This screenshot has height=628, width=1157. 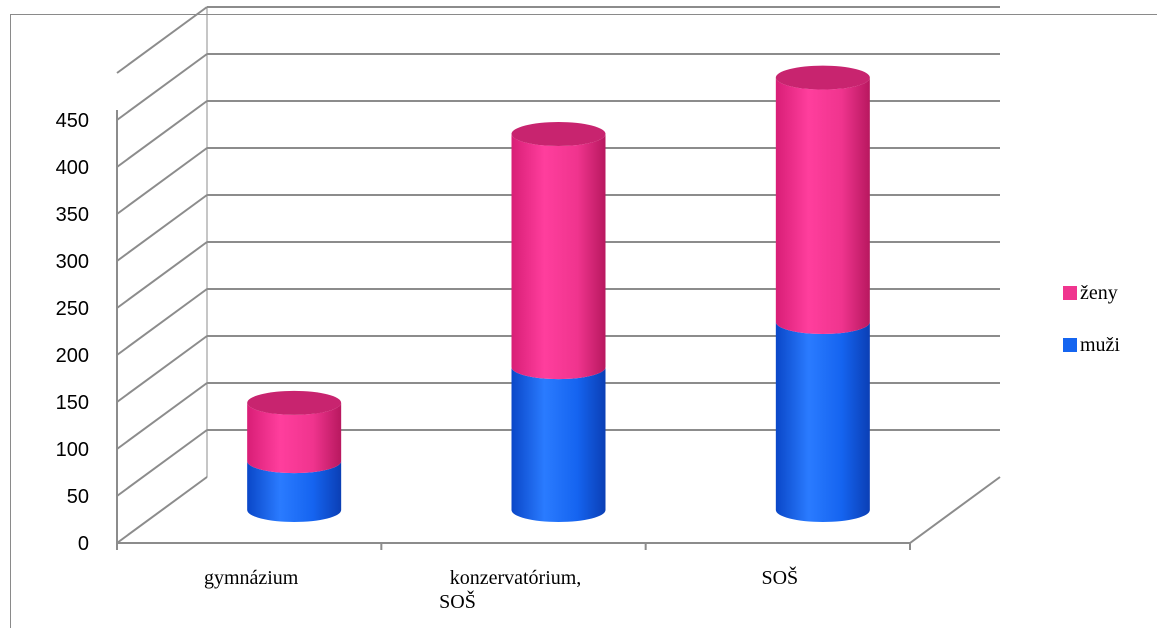 What do you see at coordinates (83, 544) in the screenshot?
I see `y-tick-label: 0` at bounding box center [83, 544].